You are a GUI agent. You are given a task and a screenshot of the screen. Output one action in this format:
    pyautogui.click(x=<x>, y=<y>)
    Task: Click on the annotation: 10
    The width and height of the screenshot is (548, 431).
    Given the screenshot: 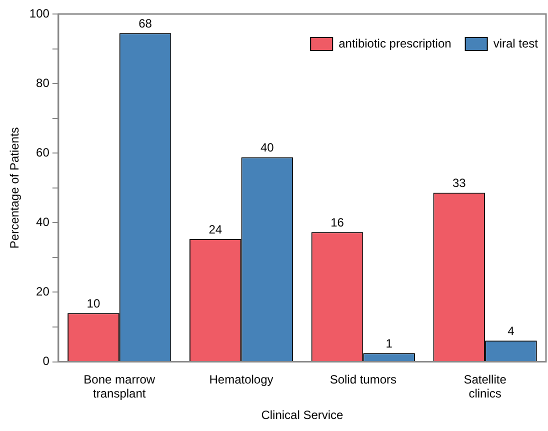 What is the action you would take?
    pyautogui.click(x=93, y=303)
    